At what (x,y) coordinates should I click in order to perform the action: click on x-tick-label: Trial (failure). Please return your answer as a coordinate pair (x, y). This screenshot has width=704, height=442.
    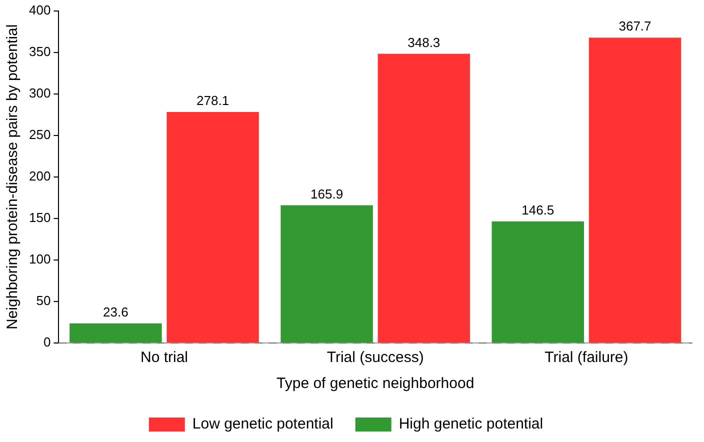
    Looking at the image, I should click on (586, 357).